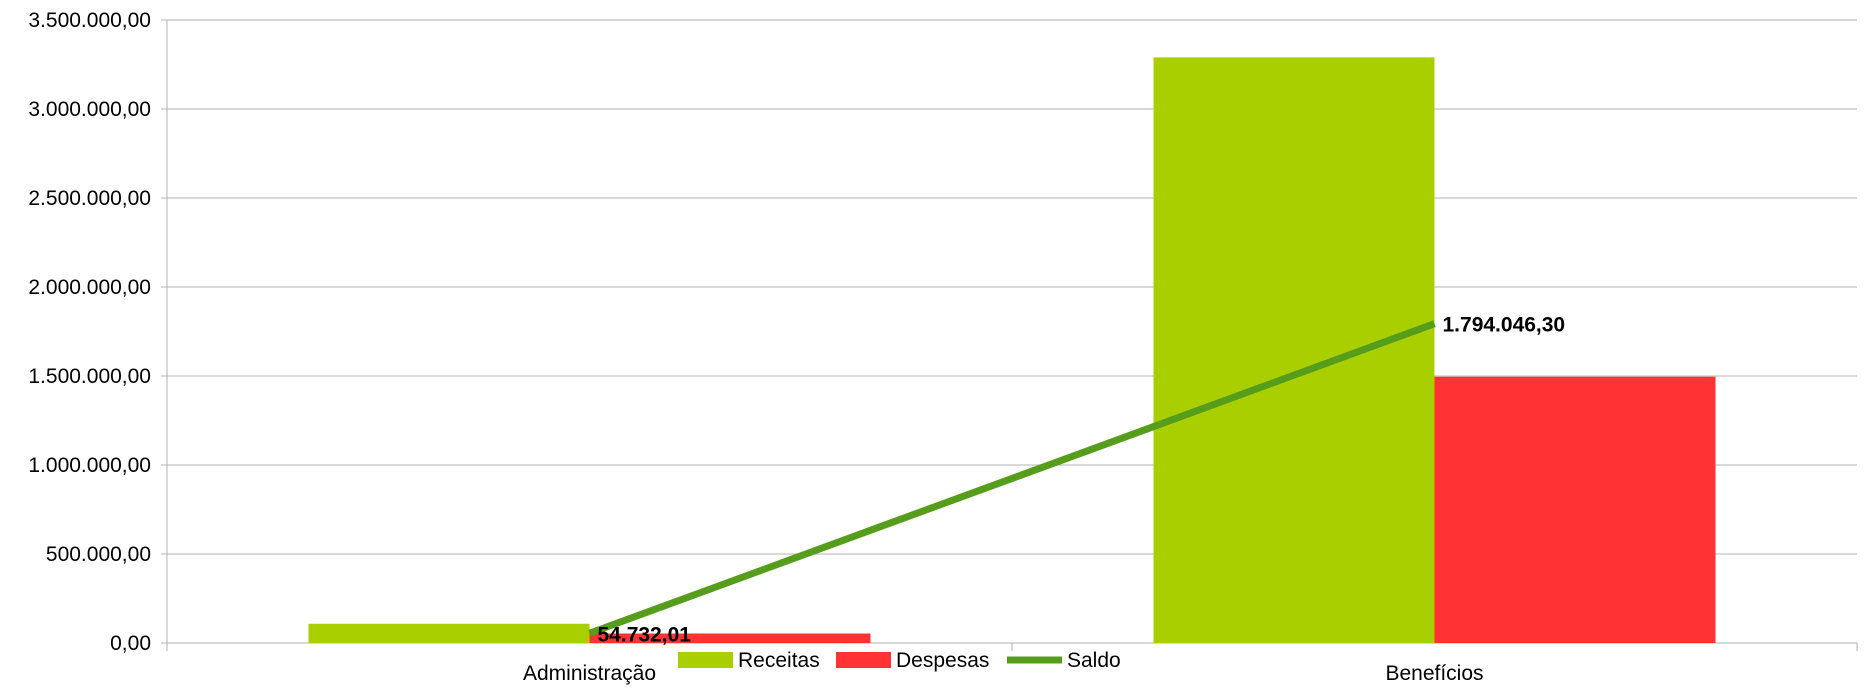 The width and height of the screenshot is (1864, 691). Describe the element at coordinates (98, 554) in the screenshot. I see `y-tick-label: 500.000,00` at that location.